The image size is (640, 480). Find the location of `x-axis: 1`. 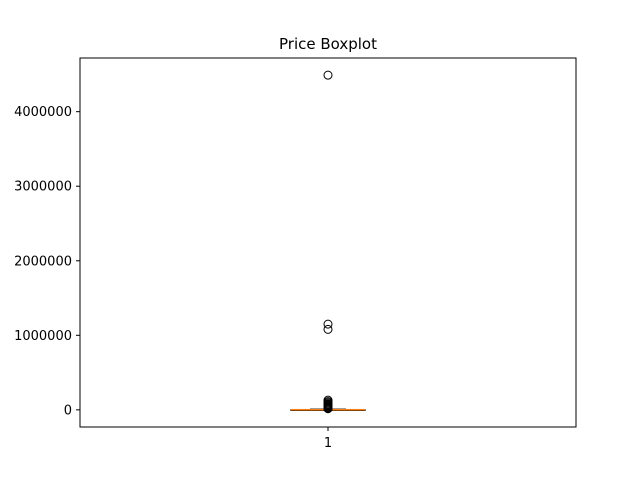

x-axis: 1 is located at coordinates (328, 439).